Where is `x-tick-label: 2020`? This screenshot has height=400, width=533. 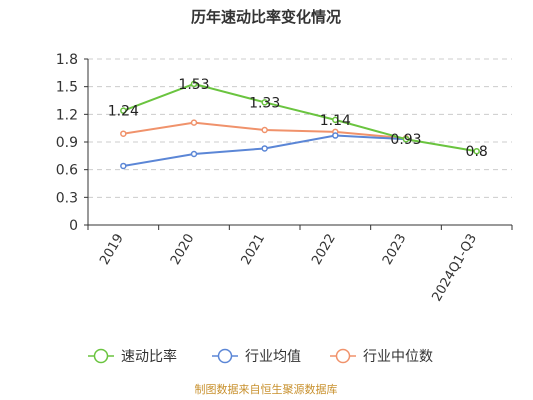
x-tick-label: 2020 is located at coordinates (183, 250).